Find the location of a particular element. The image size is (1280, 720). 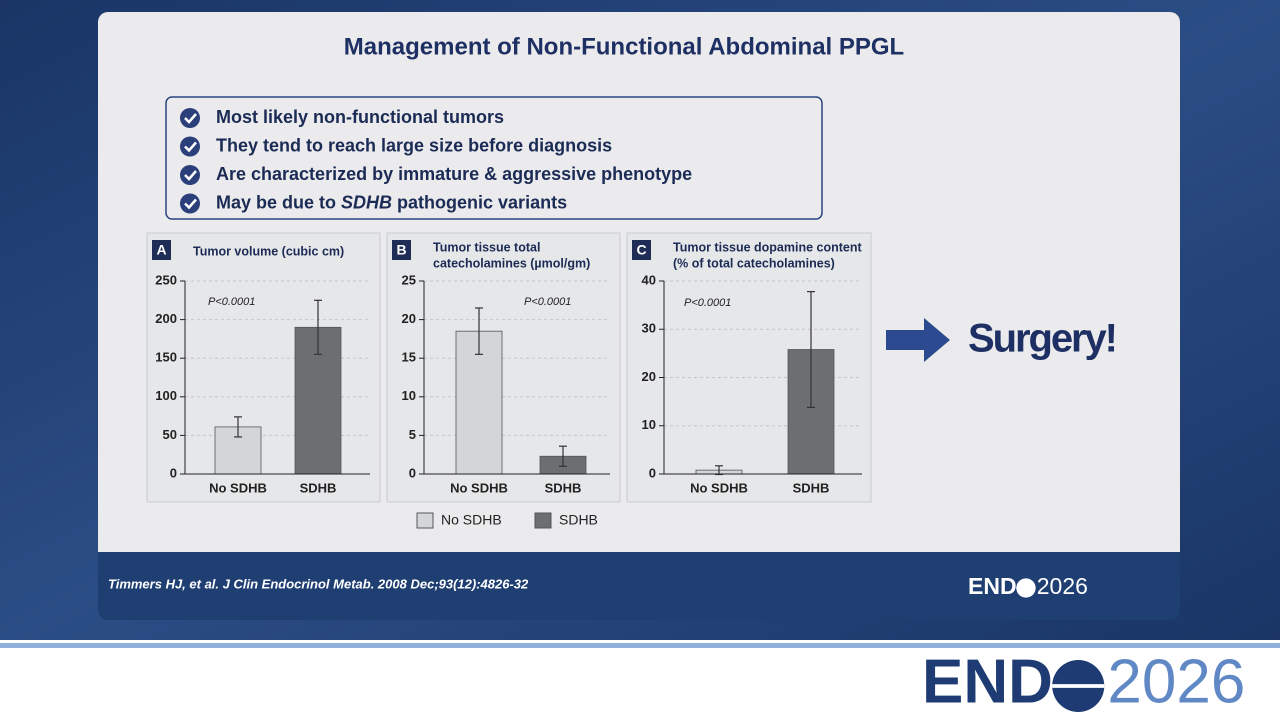

bullet-segment: May be due to is located at coordinates (278, 202).